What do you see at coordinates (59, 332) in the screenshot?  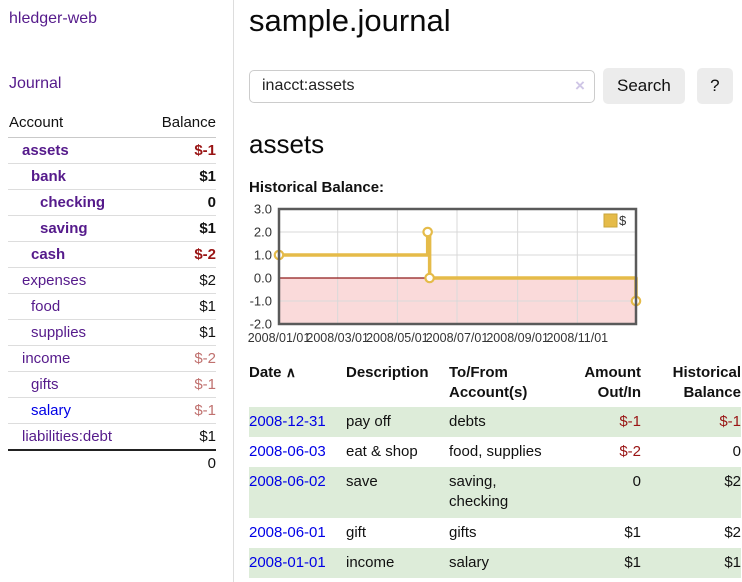 I see `account-link-supplies: supplies` at bounding box center [59, 332].